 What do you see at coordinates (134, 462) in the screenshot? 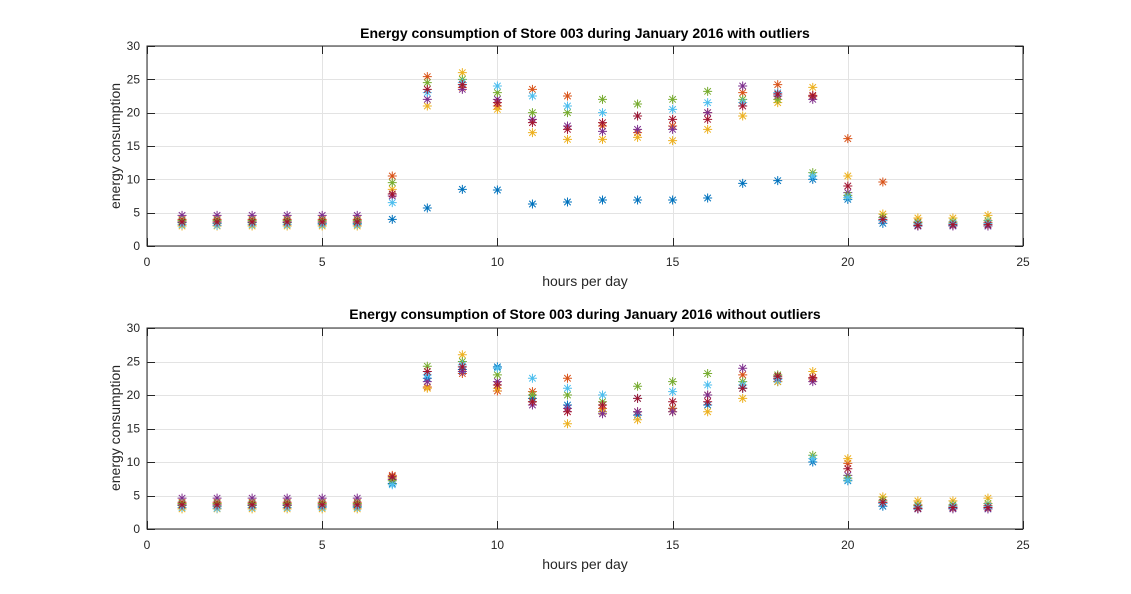
I see `y-tick-label: 10` at bounding box center [134, 462].